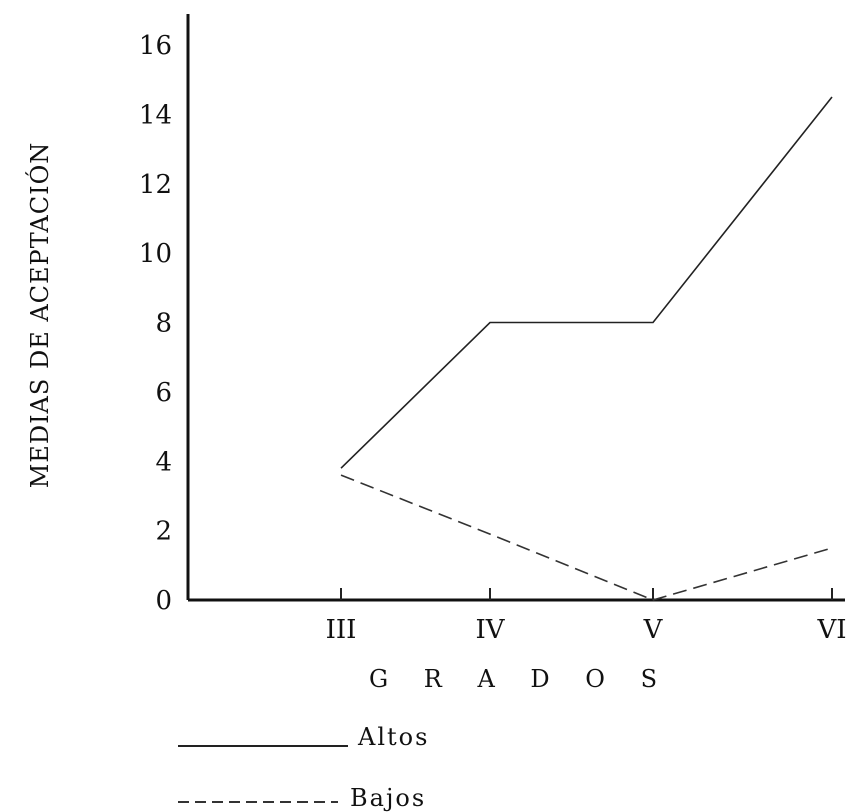 The width and height of the screenshot is (859, 812). I want to click on series-line-bajos, so click(586, 537).